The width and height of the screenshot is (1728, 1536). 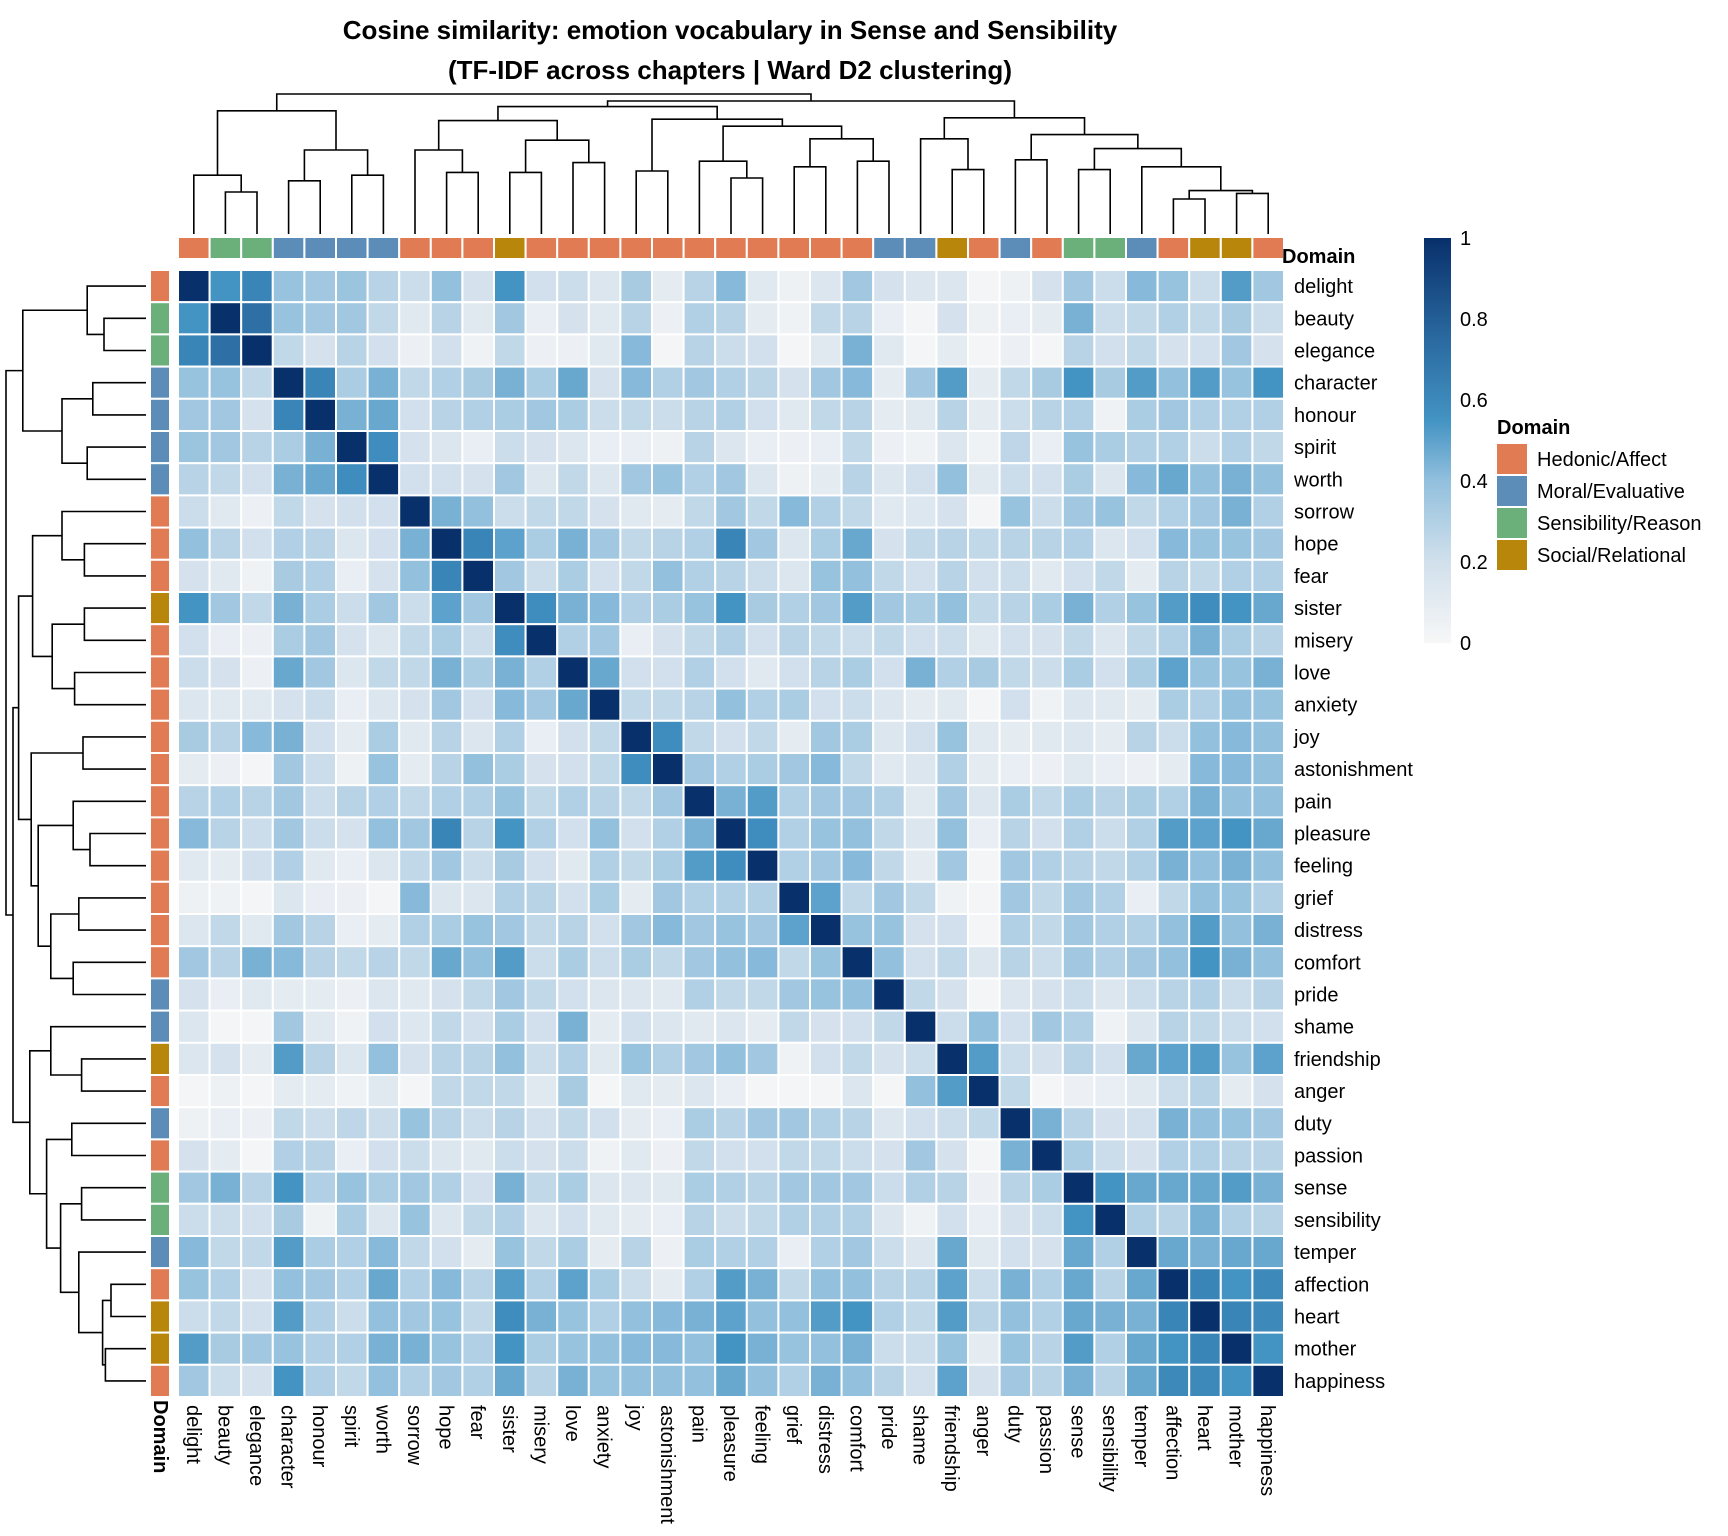 What do you see at coordinates (1325, 416) in the screenshot?
I see `row-label: honour` at bounding box center [1325, 416].